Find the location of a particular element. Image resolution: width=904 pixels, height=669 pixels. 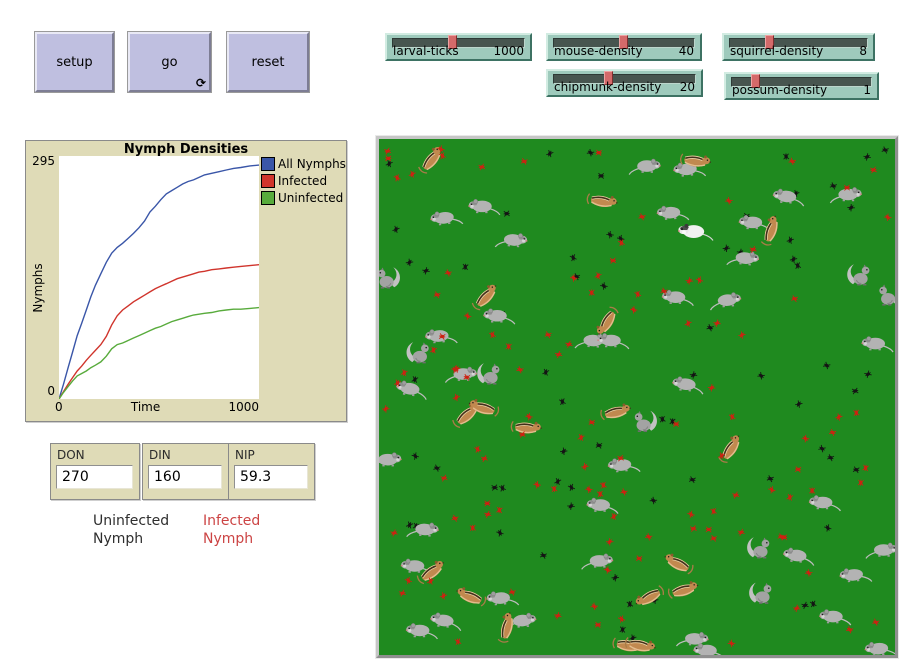

din-monitor: DIN 160 is located at coordinates (185, 471).